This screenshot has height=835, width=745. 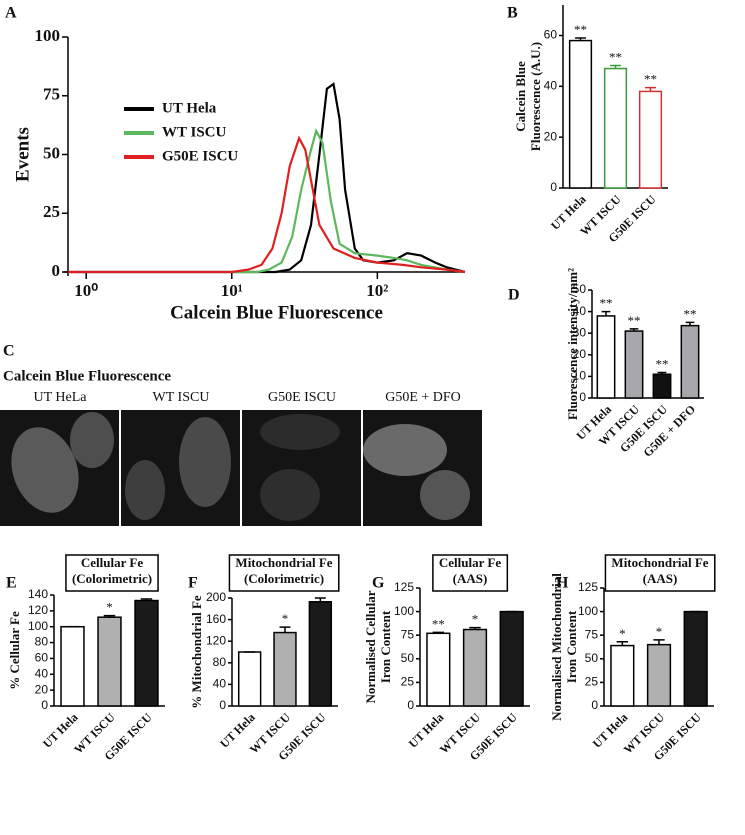 I want to click on legend-label: WT ISCU, so click(x=194, y=132).